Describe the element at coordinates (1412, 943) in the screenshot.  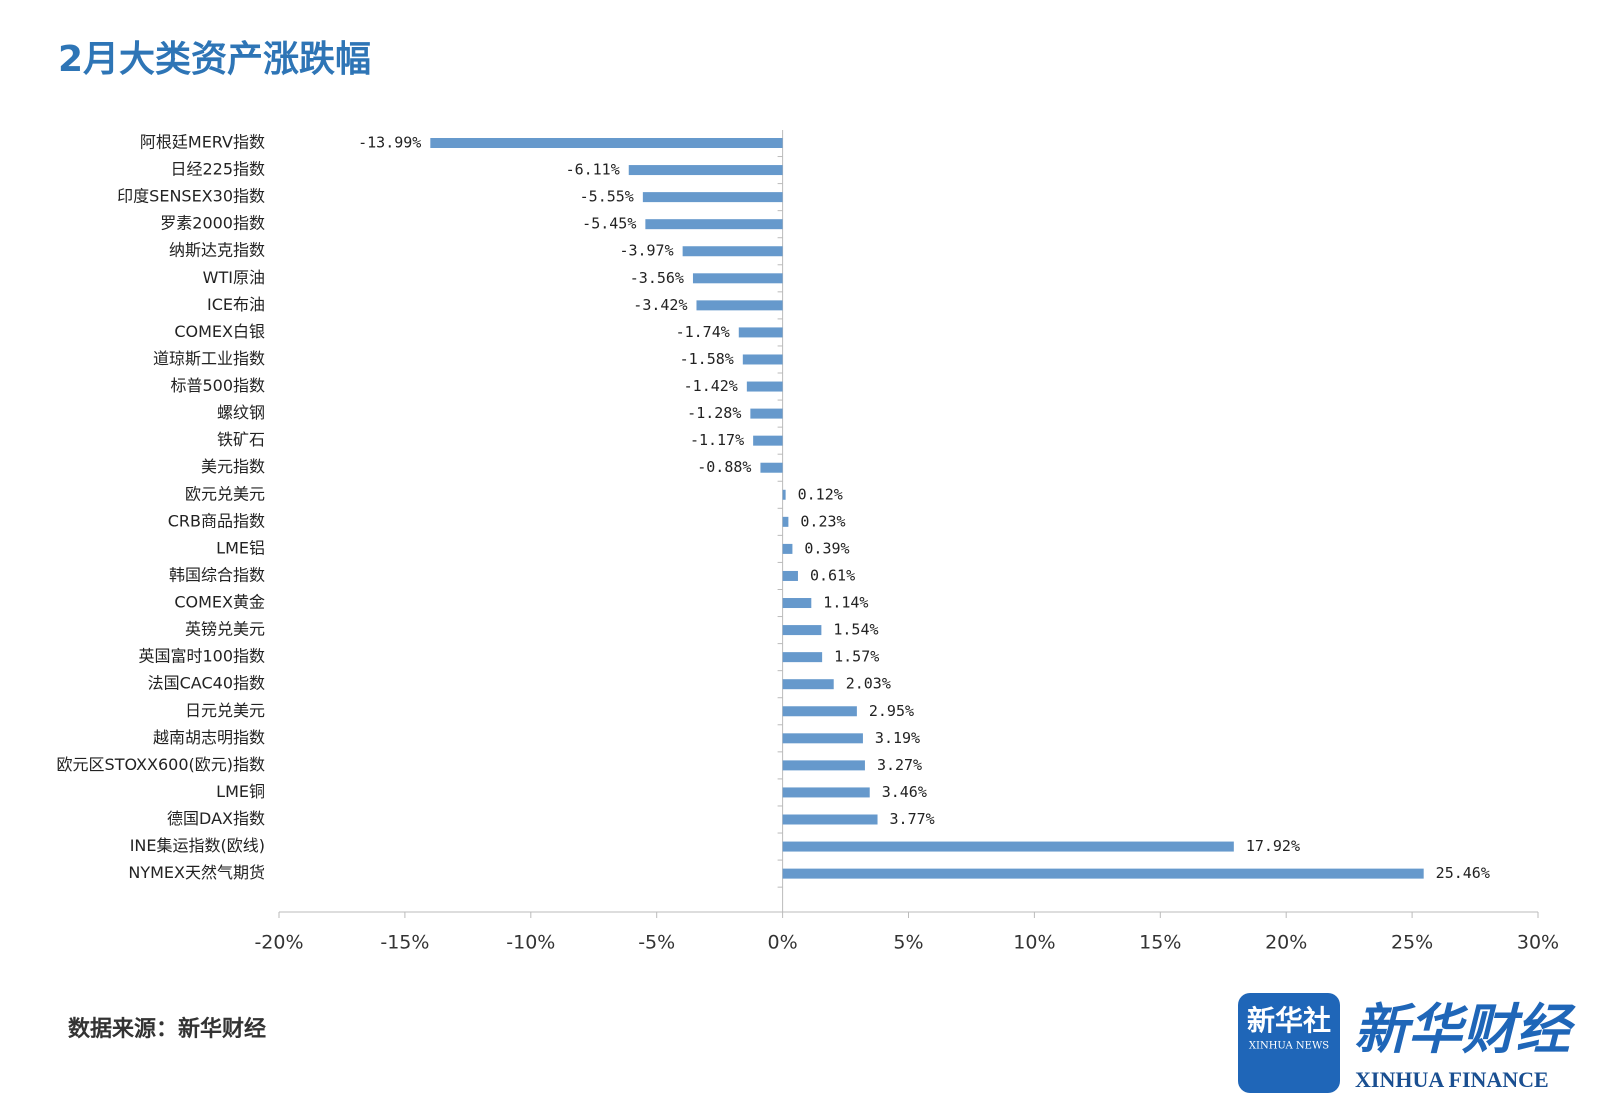
I see `x-tick-label: 25%` at that location.